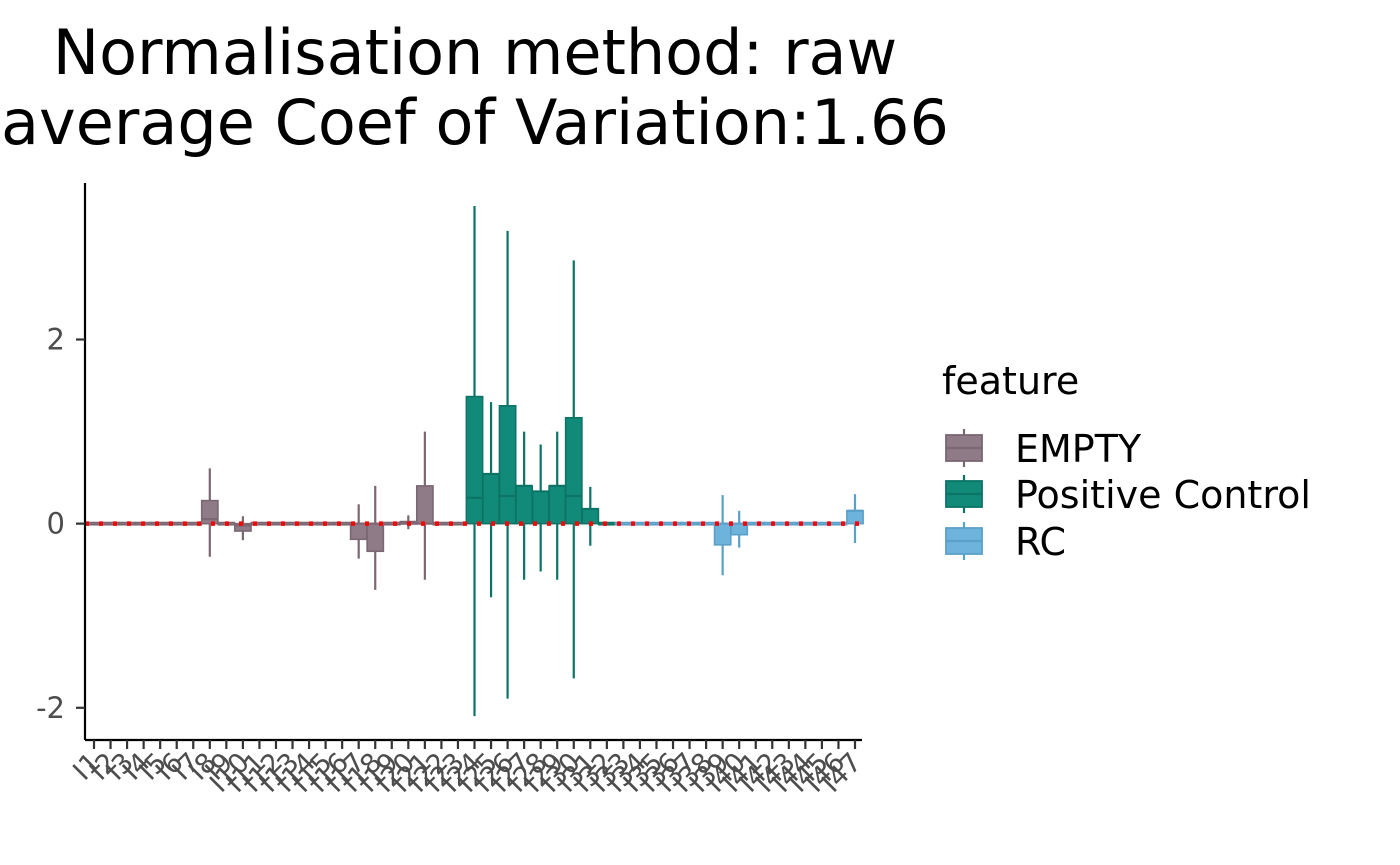 Image resolution: width=1400 pixels, height=865 pixels. Describe the element at coordinates (1040, 542) in the screenshot. I see `legend-label: RC` at that location.